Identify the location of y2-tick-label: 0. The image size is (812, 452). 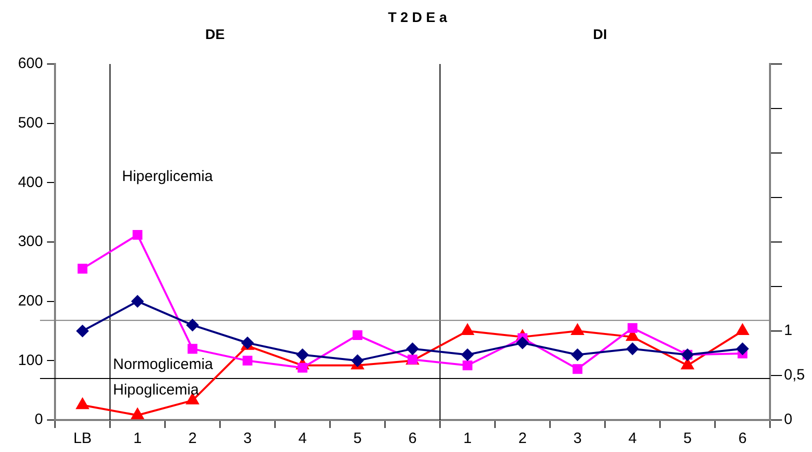
(788, 419).